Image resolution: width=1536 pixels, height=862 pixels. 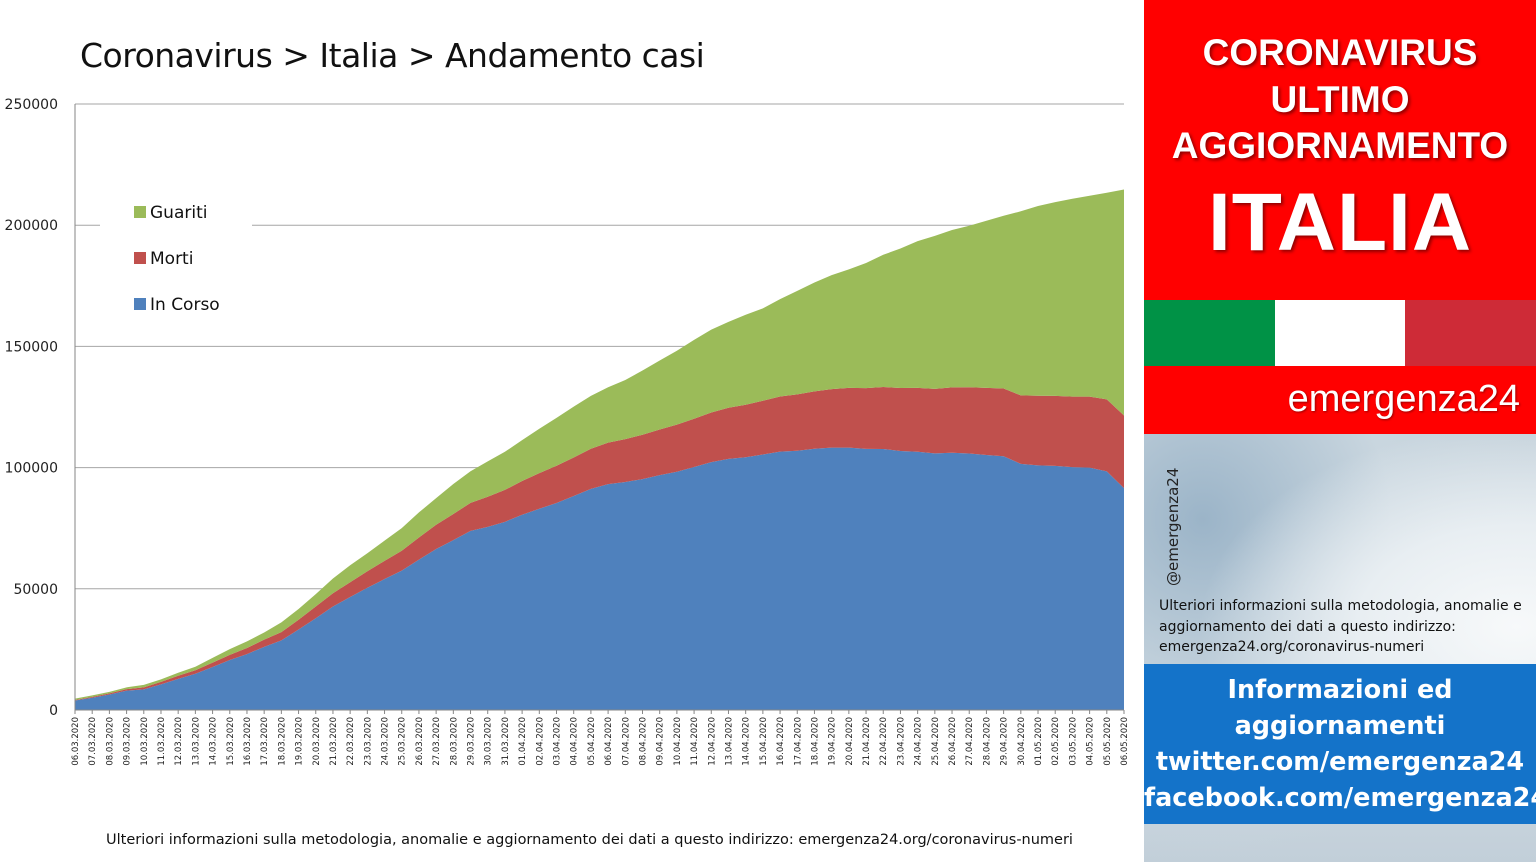 What do you see at coordinates (93, 741) in the screenshot?
I see `x-tick-label: 07.03.2020` at bounding box center [93, 741].